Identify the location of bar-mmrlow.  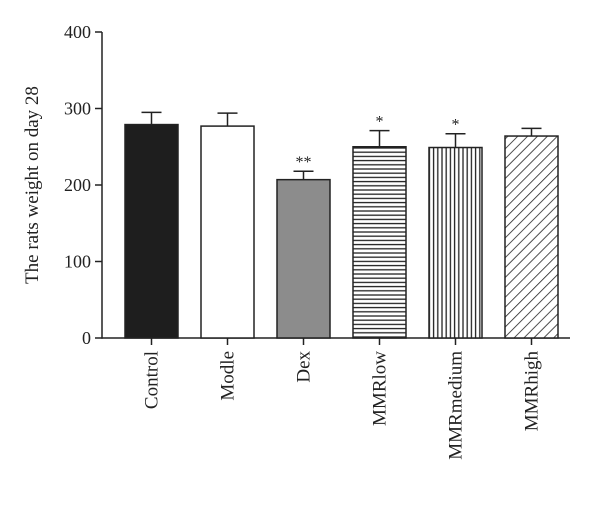
(379, 242).